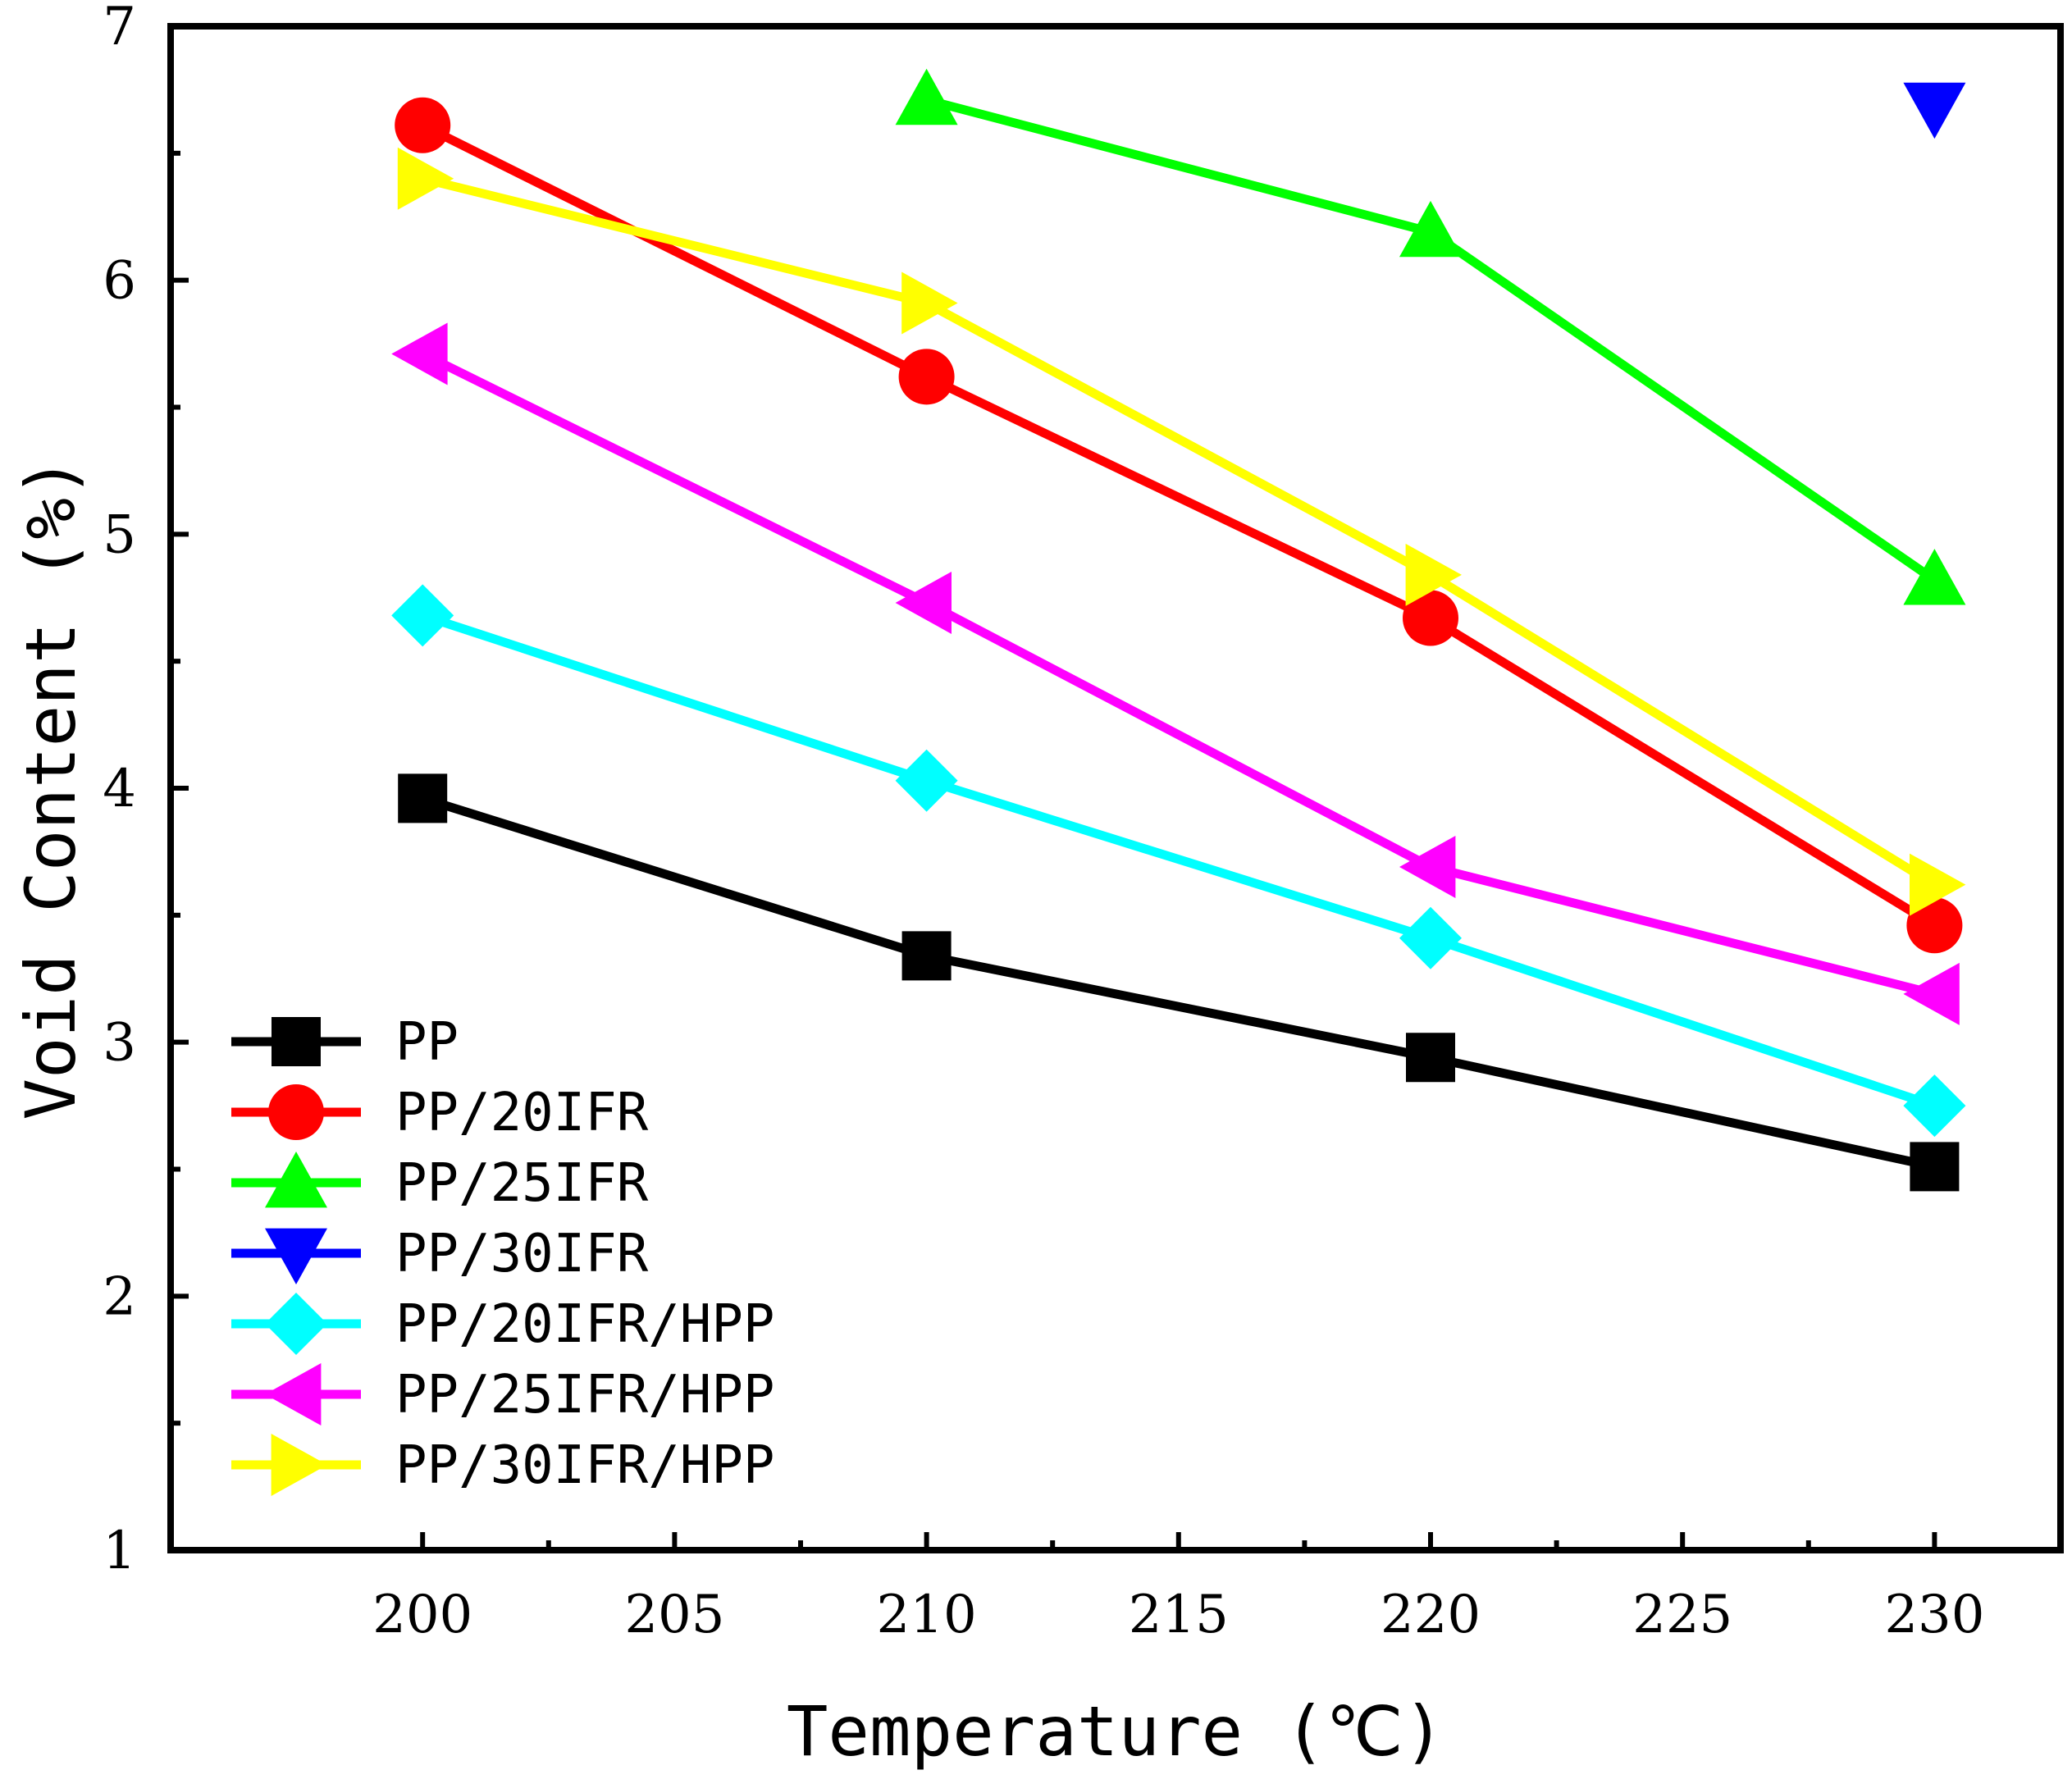 This screenshot has width=2072, height=1779. What do you see at coordinates (1682, 1615) in the screenshot?
I see `x-tick-label: 225` at bounding box center [1682, 1615].